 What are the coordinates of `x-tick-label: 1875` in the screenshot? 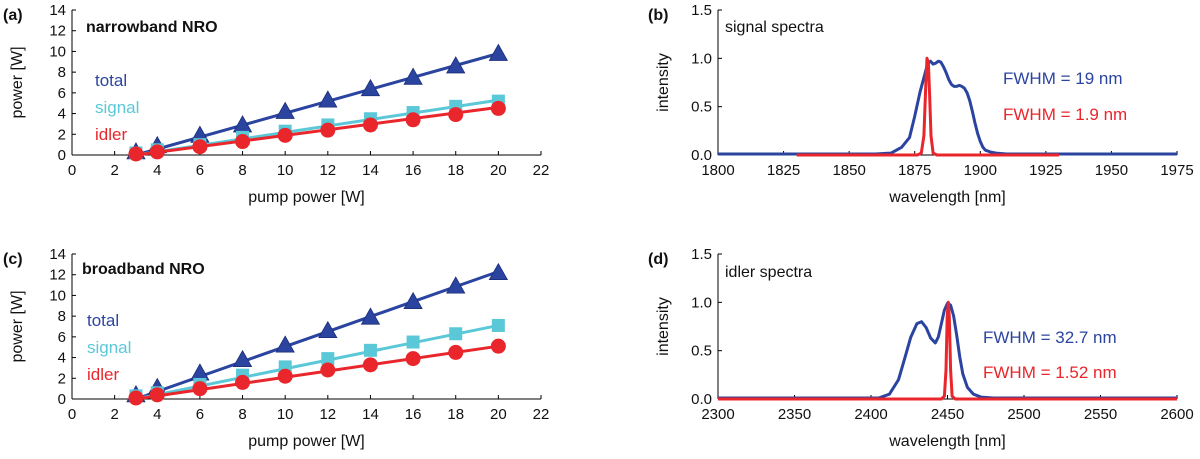 It's located at (914, 170).